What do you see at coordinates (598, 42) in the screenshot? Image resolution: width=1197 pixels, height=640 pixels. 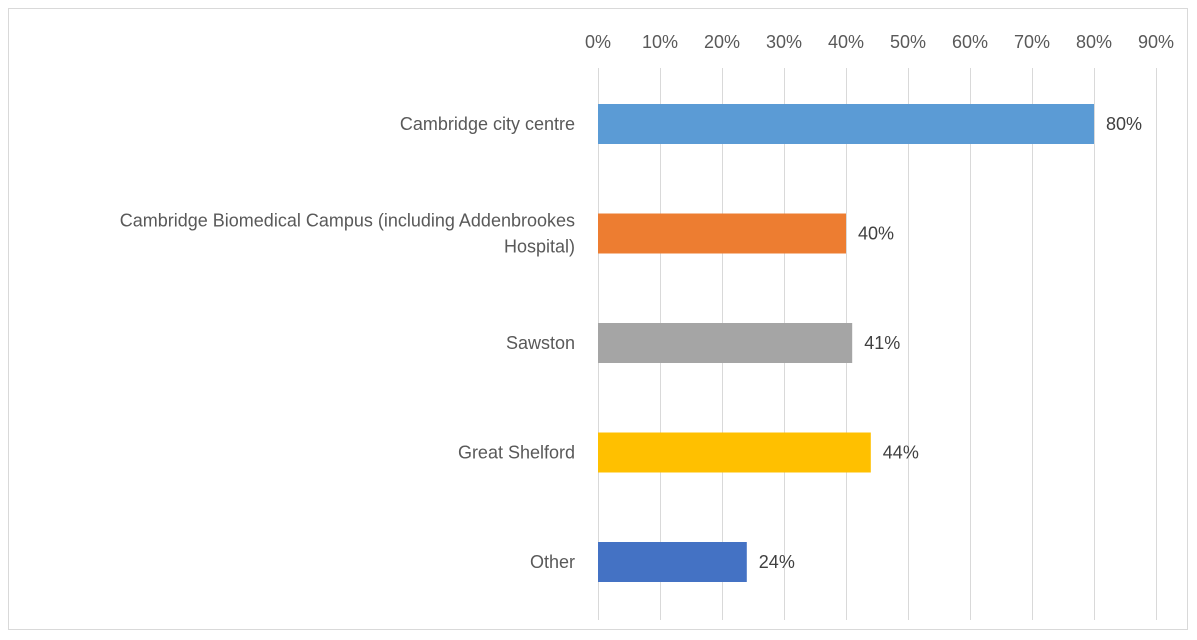 I see `x-tick-label: 0%` at bounding box center [598, 42].